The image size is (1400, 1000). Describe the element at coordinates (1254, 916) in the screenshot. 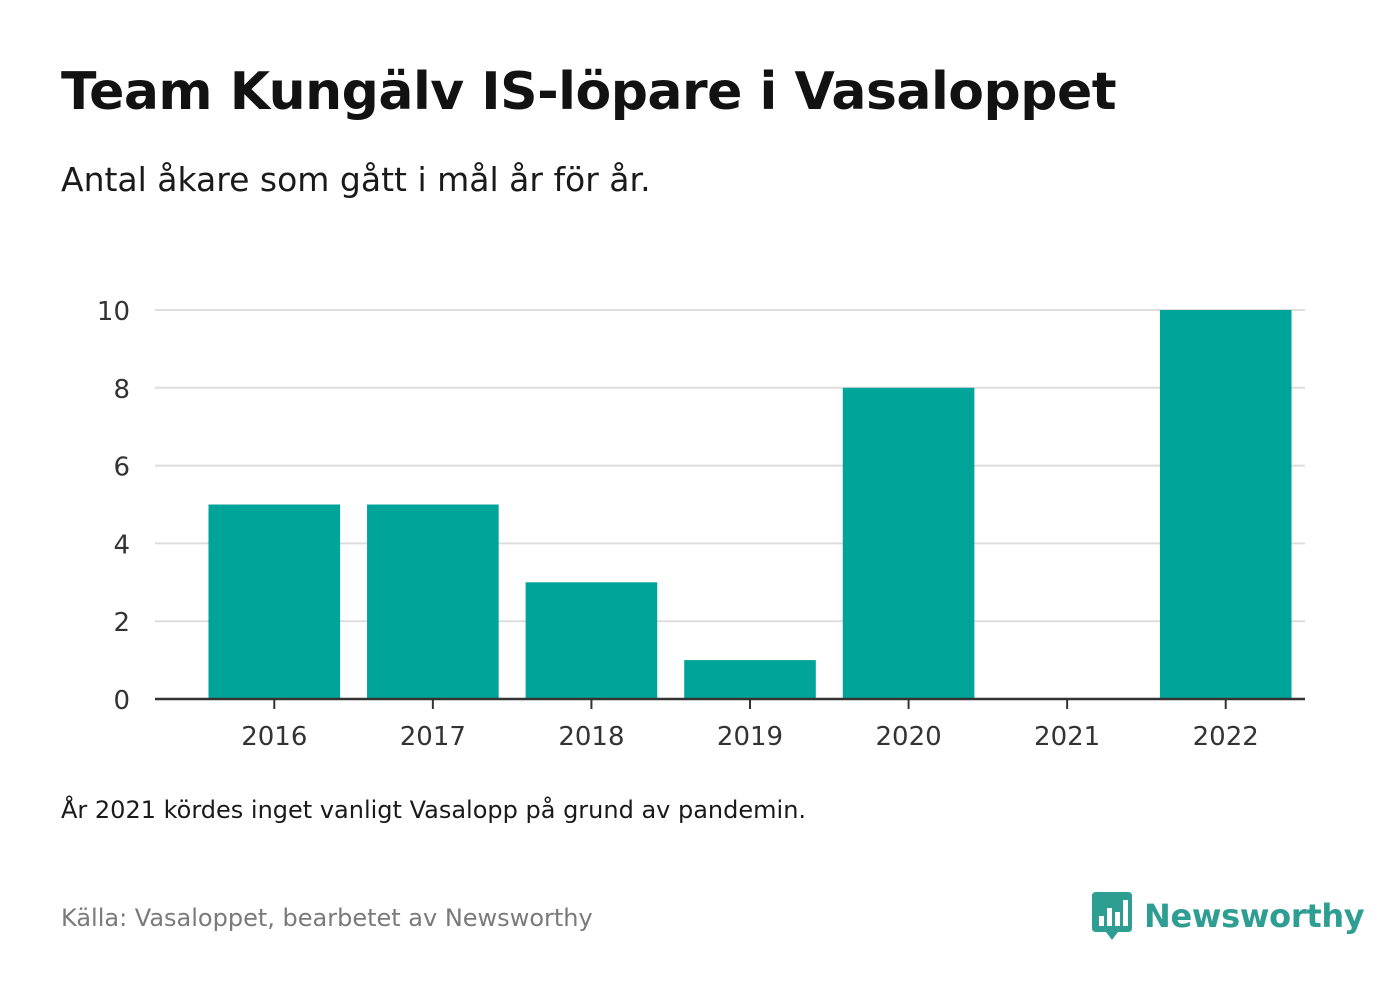

I see `brand-name: Newsworthy` at that location.